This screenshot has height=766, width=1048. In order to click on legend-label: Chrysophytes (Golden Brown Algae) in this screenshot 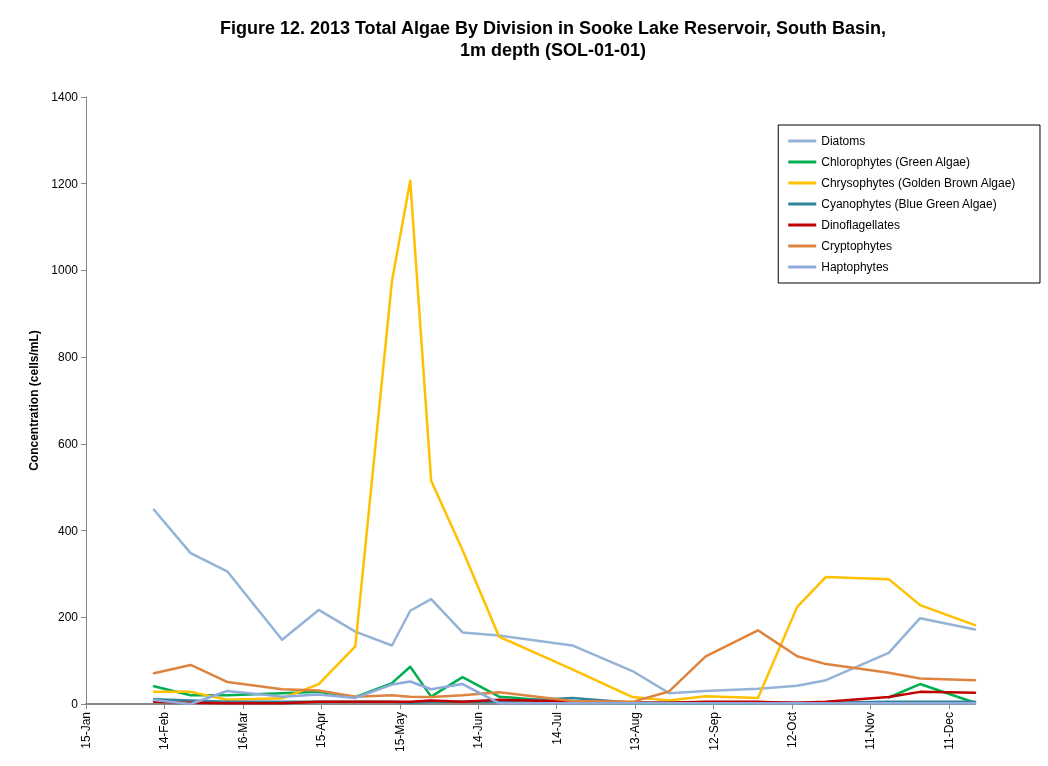, I will do `click(918, 183)`.